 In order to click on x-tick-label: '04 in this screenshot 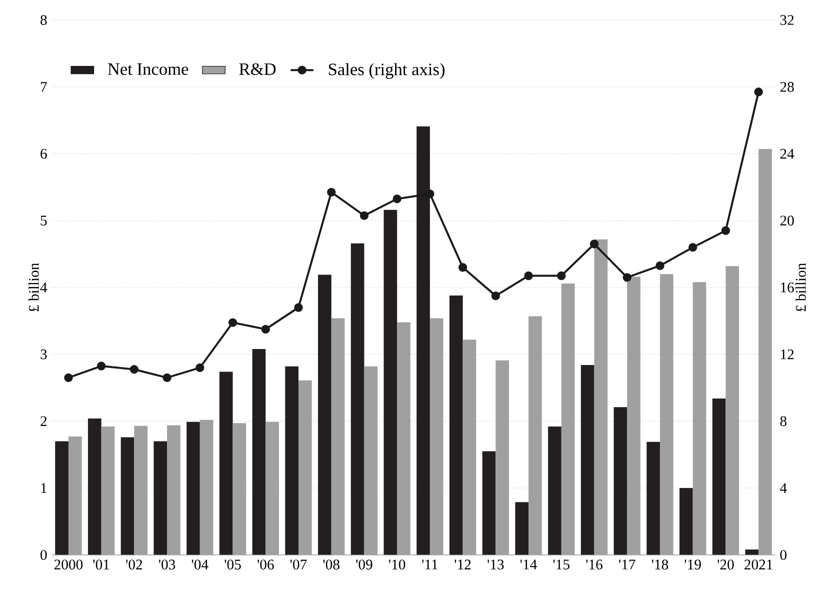, I will do `click(200, 565)`.